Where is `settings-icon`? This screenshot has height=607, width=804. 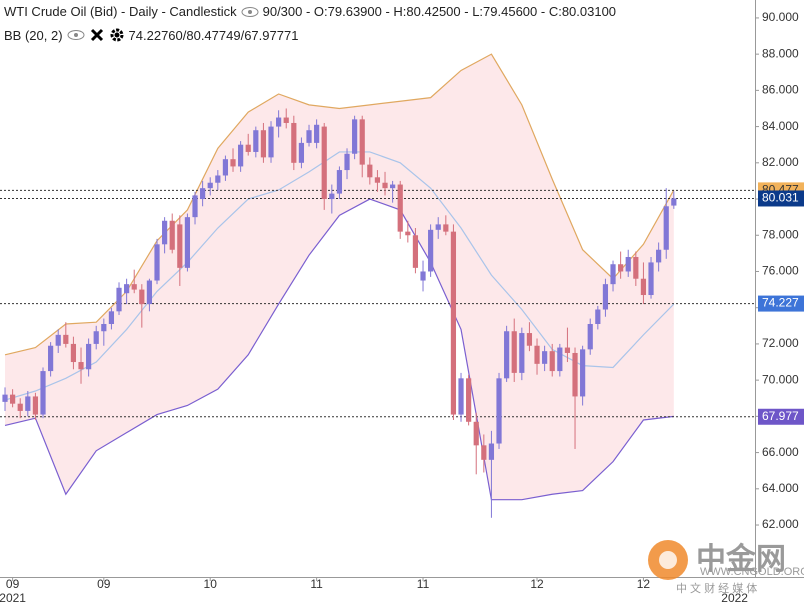
settings-icon is located at coordinates (117, 35).